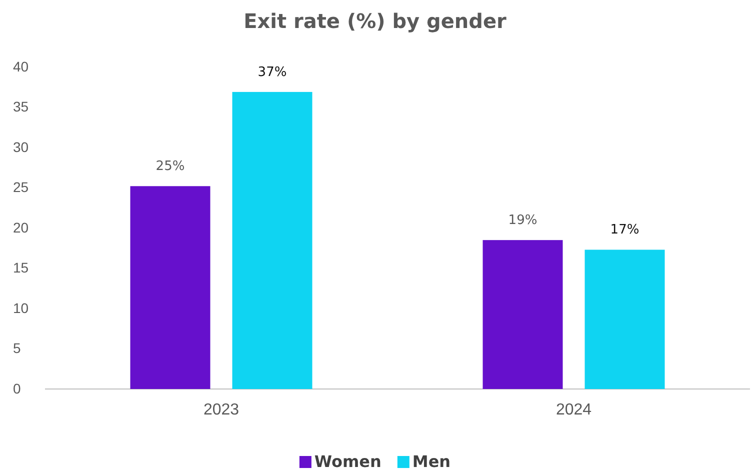 Image resolution: width=751 pixels, height=474 pixels. What do you see at coordinates (523, 220) in the screenshot?
I see `data-label: 19%` at bounding box center [523, 220].